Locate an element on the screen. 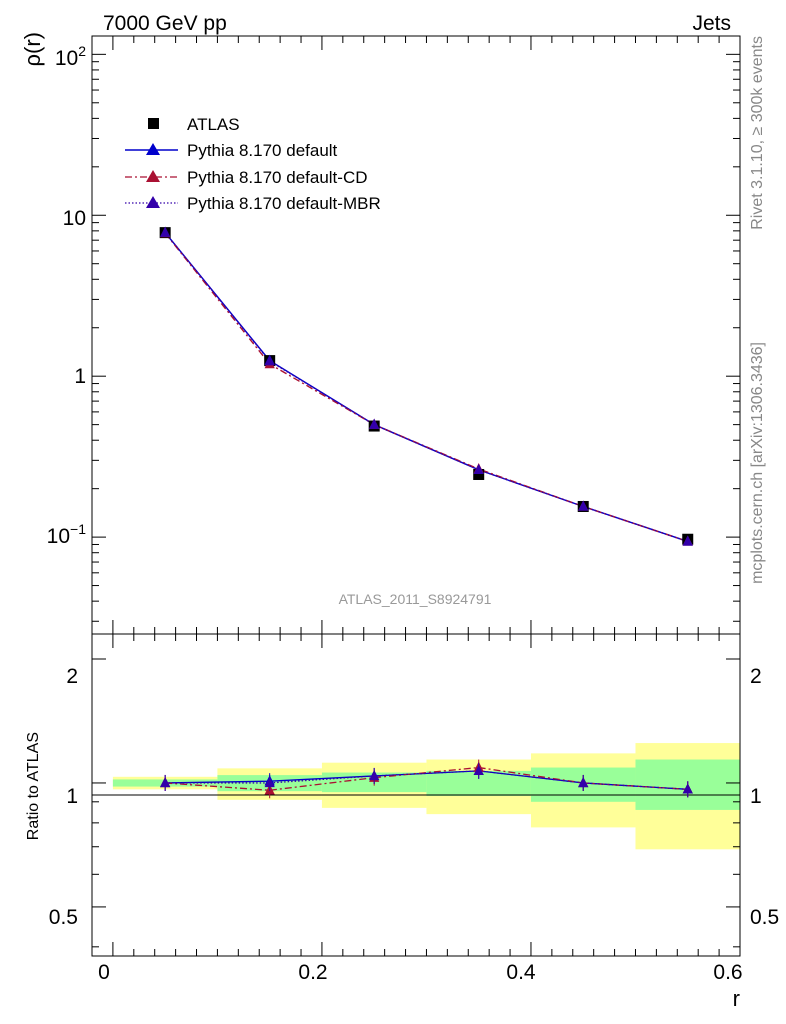 The image size is (786, 1024). legend-entry-default-cd: Pythia 8.170 default-CD is located at coordinates (246, 177).